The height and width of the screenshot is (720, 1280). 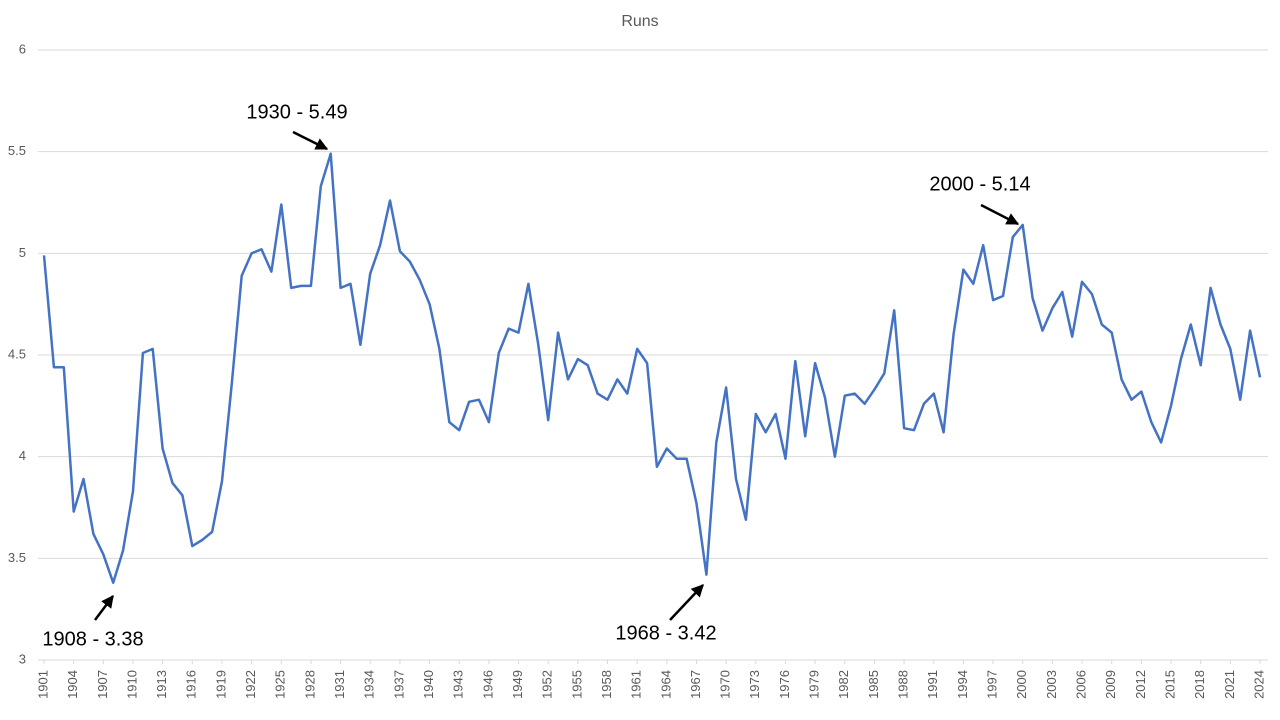 What do you see at coordinates (17, 353) in the screenshot?
I see `y-tick-label: 4.5` at bounding box center [17, 353].